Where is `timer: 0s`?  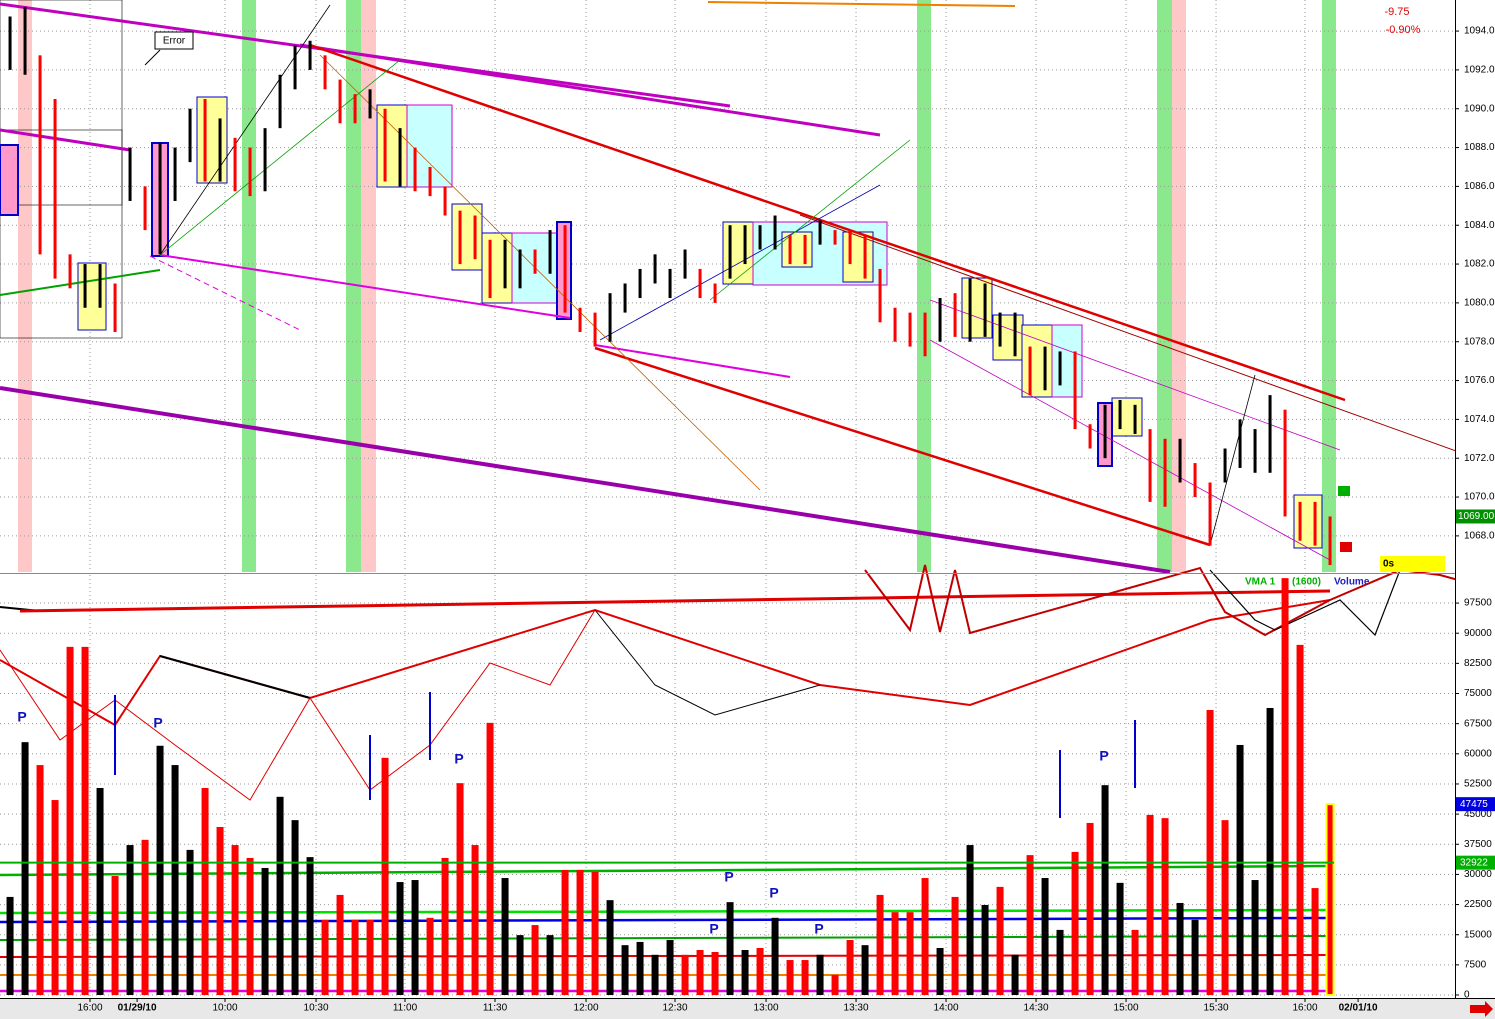
timer: 0s is located at coordinates (1389, 564).